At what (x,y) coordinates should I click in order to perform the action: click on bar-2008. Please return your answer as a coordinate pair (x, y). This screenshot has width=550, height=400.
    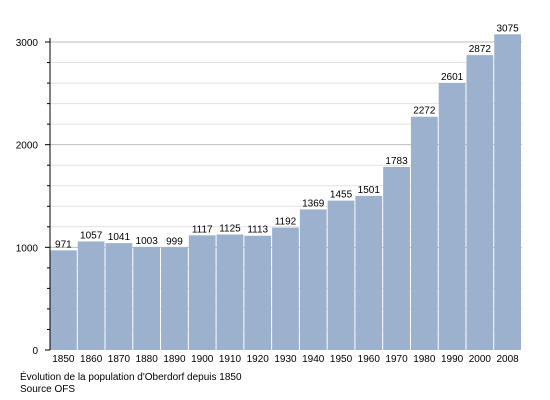
    Looking at the image, I should click on (507, 192).